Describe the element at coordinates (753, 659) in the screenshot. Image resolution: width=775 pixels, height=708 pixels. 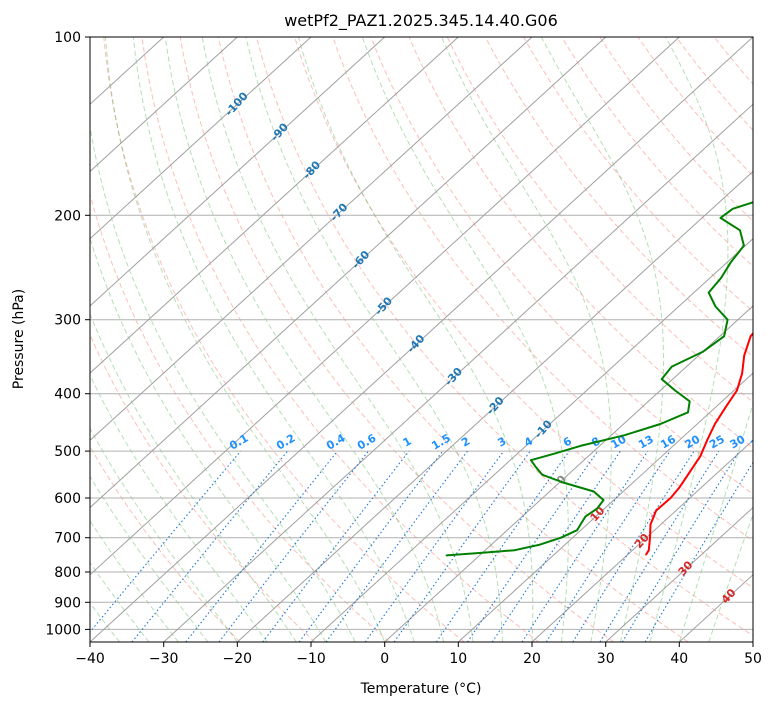
I see `x-tick-label: 50` at that location.